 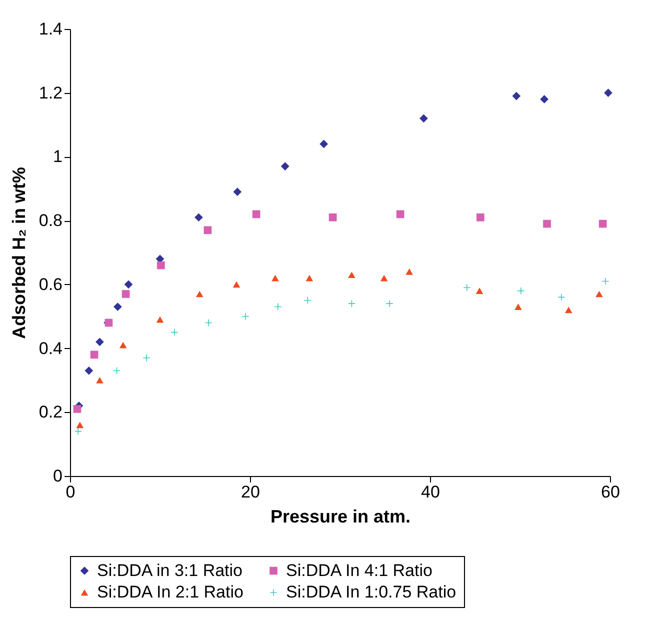 I want to click on legend-label: Si:DDA In 1:0.75 Ratio, so click(x=371, y=592).